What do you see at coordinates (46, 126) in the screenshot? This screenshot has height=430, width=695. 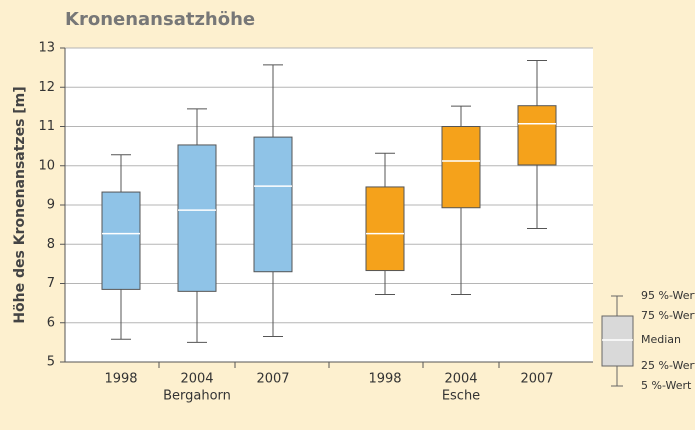 I see `y-tick-label: 11` at bounding box center [46, 126].